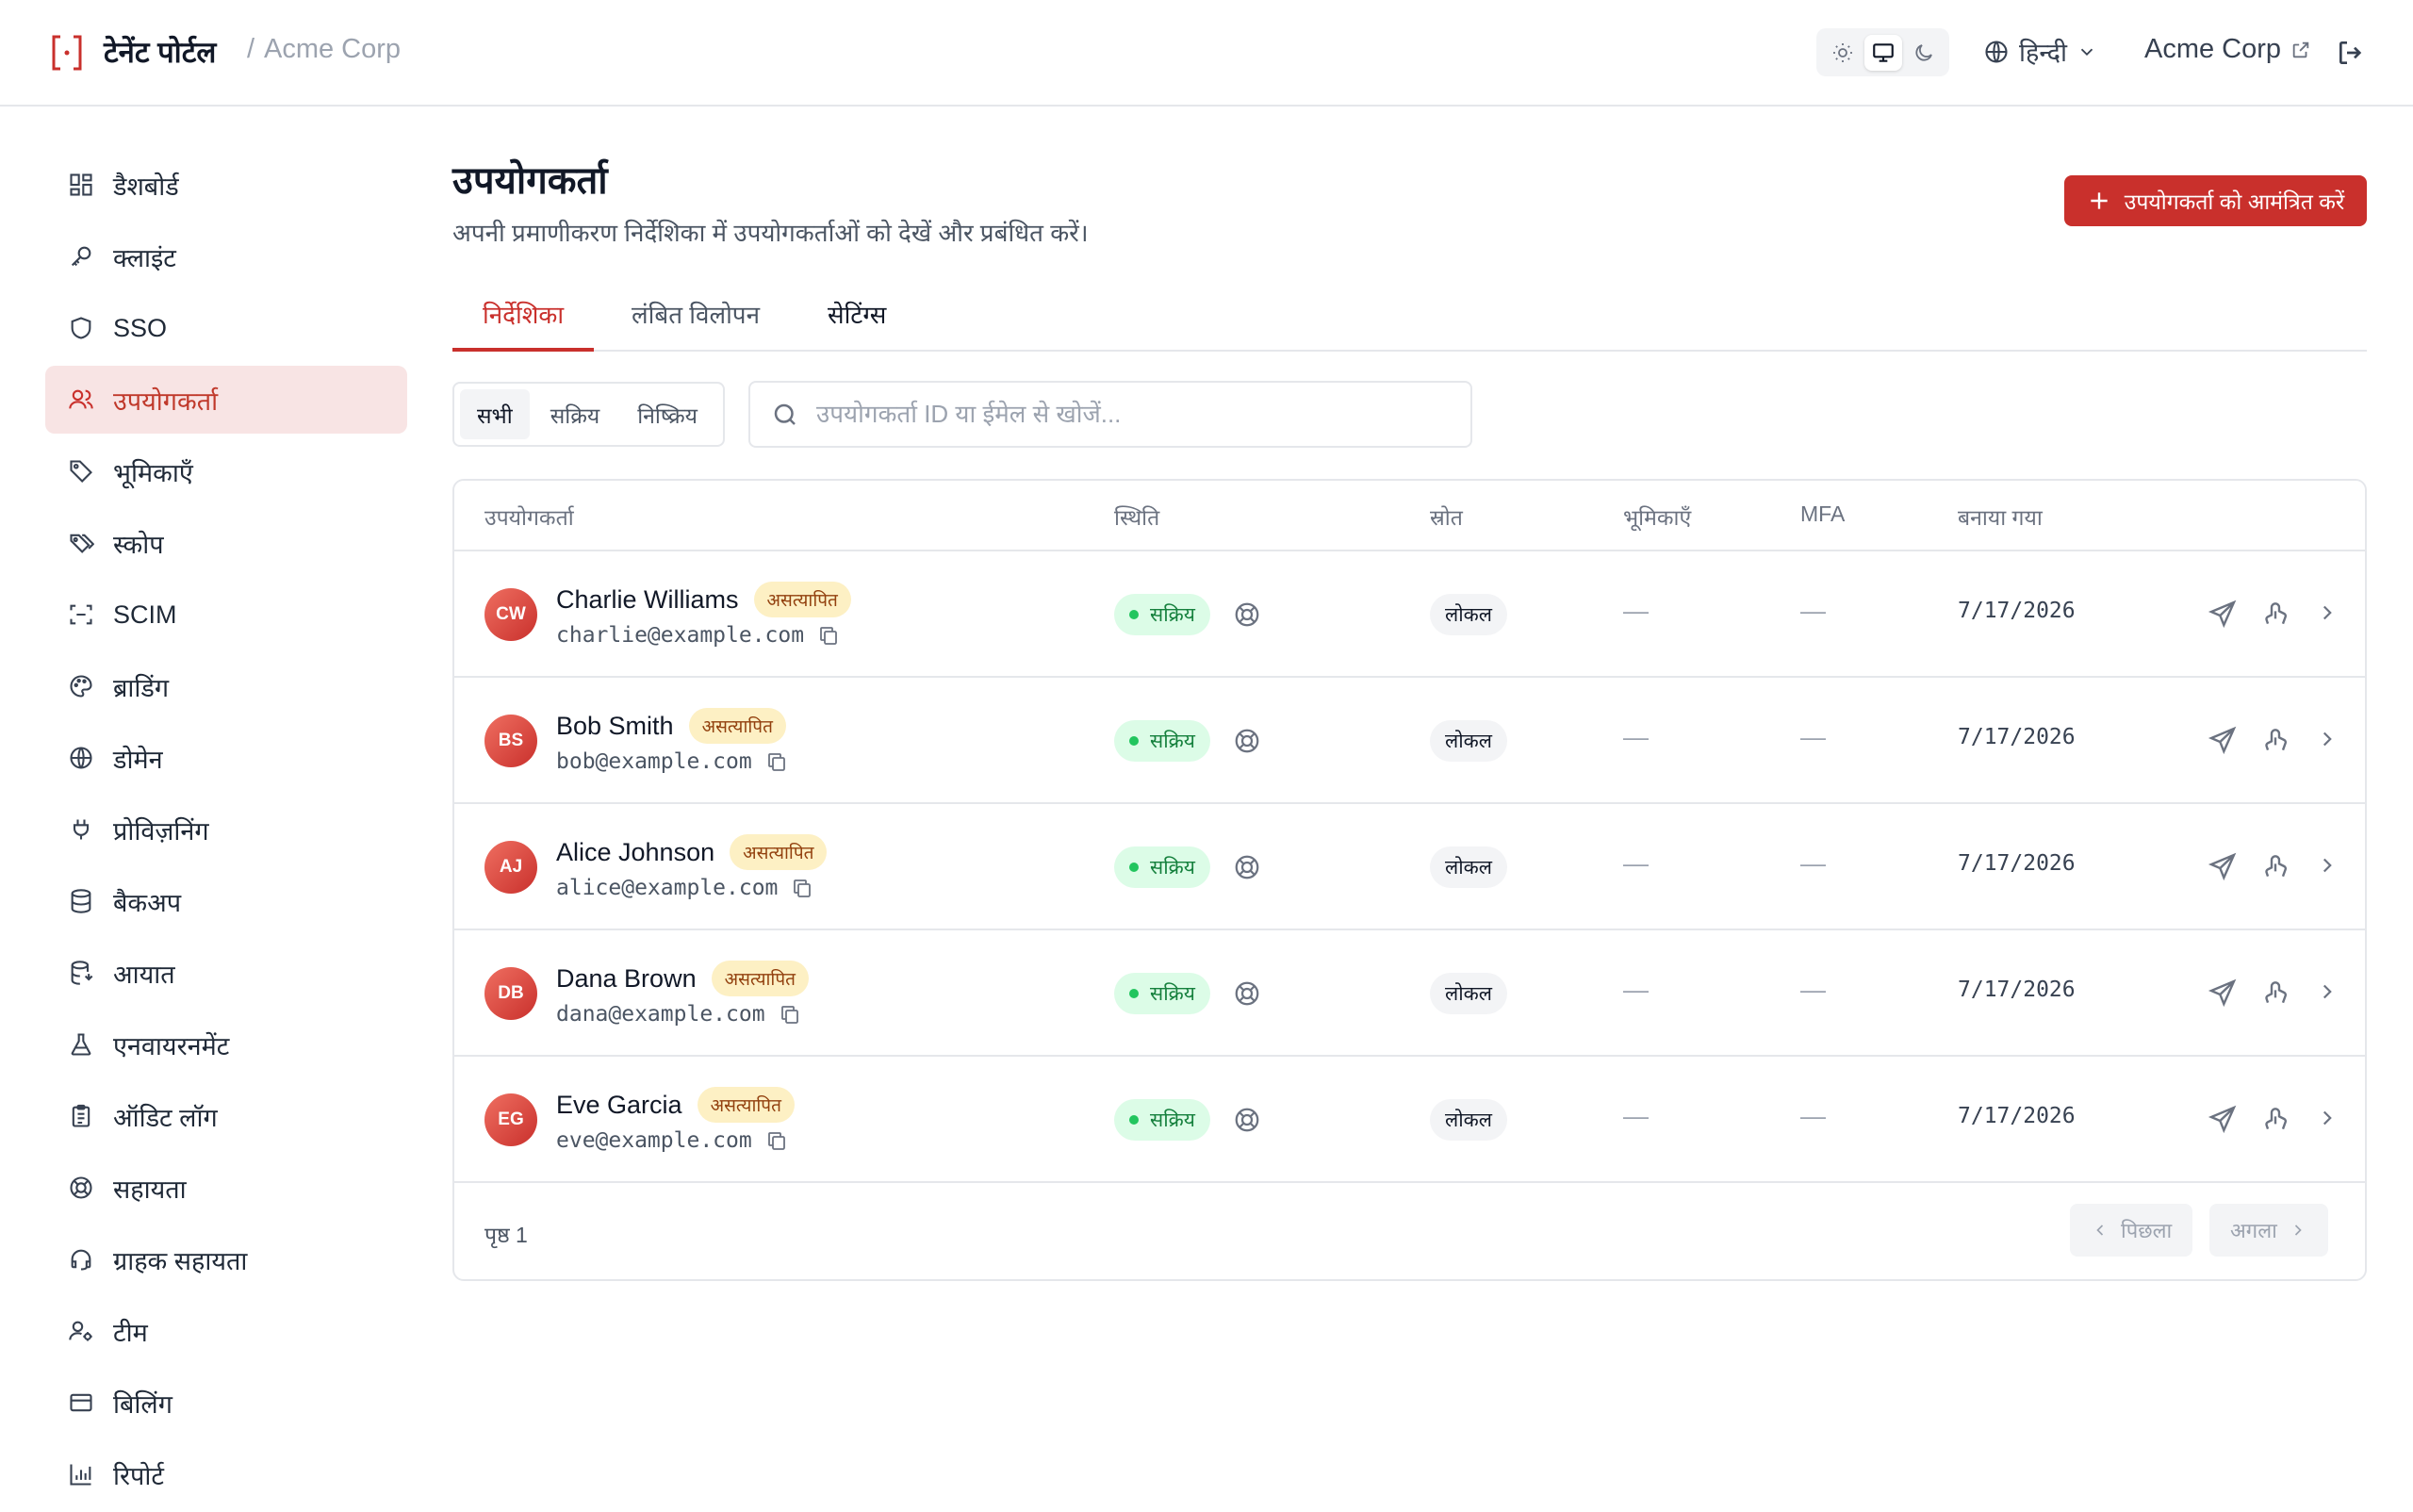 The height and width of the screenshot is (1512, 2413). I want to click on user-name: Eve Garcia, so click(619, 1105).